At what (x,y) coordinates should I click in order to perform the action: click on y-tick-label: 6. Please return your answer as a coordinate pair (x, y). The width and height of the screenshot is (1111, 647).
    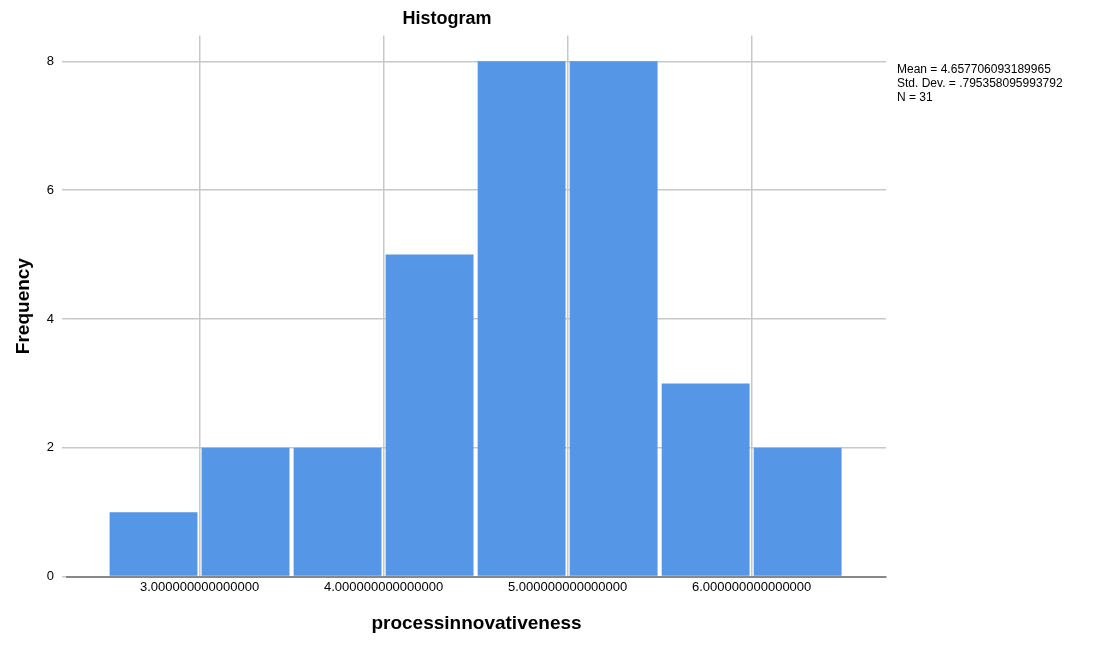
    Looking at the image, I should click on (50, 189).